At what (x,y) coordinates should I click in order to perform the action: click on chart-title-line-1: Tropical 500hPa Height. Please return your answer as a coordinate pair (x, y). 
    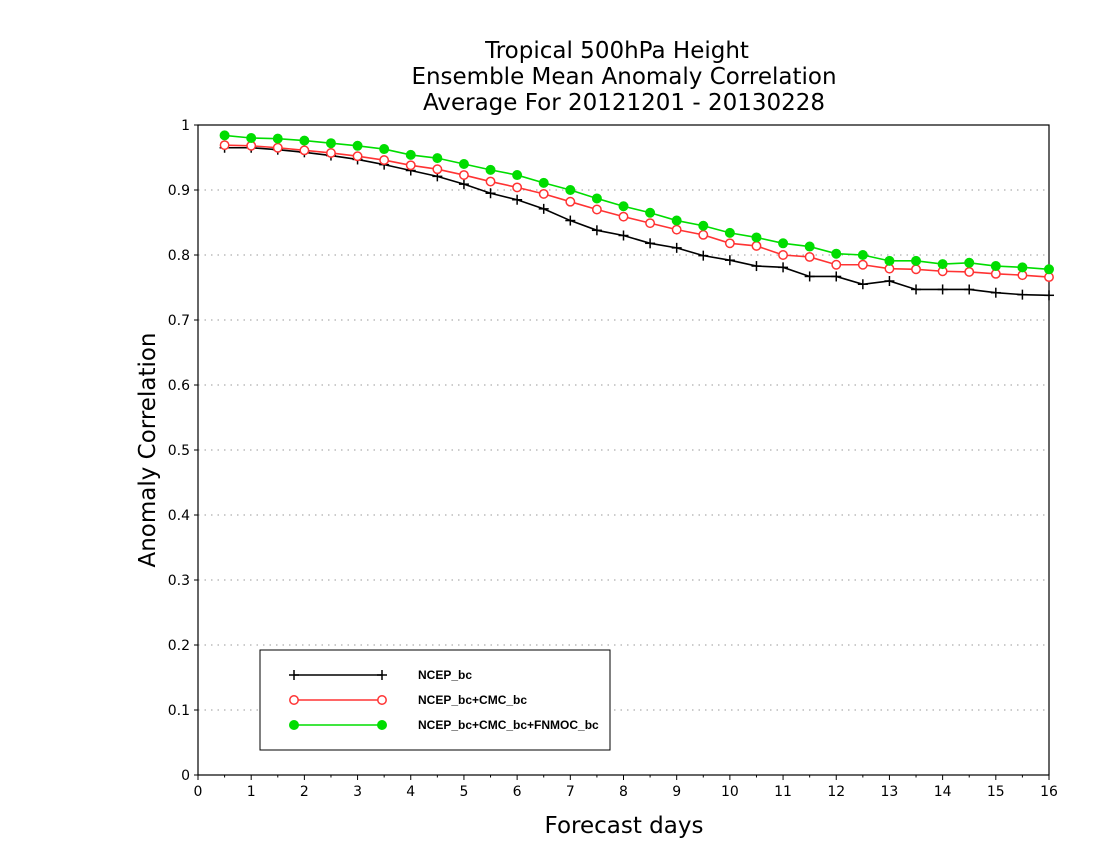
    Looking at the image, I should click on (616, 51).